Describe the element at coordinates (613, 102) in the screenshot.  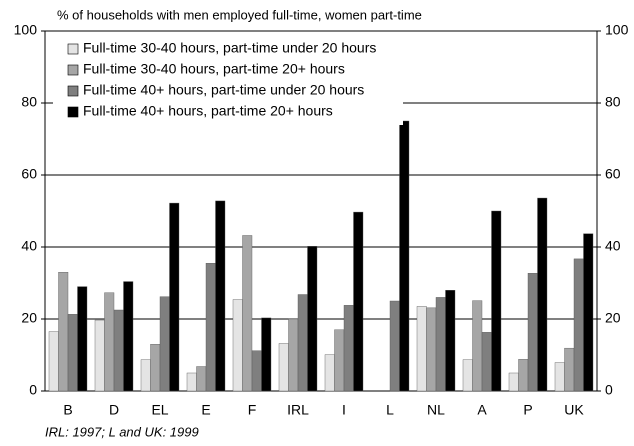
I see `y2-tick-label: 80` at that location.